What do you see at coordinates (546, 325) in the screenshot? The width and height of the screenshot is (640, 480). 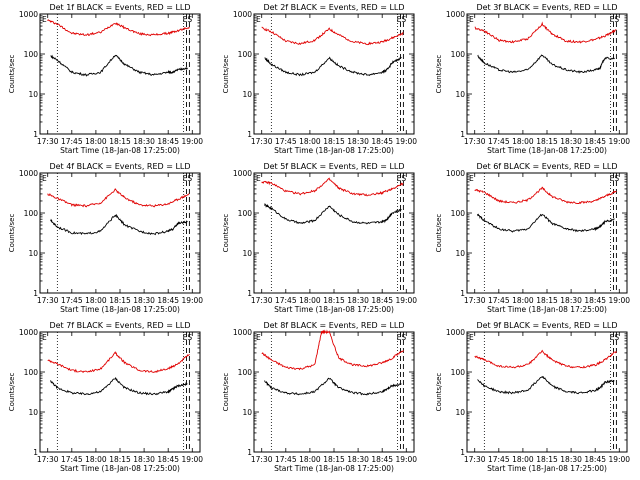 I see `chart-title: Det 9f BLACK = Events, RED = LLD` at bounding box center [546, 325].